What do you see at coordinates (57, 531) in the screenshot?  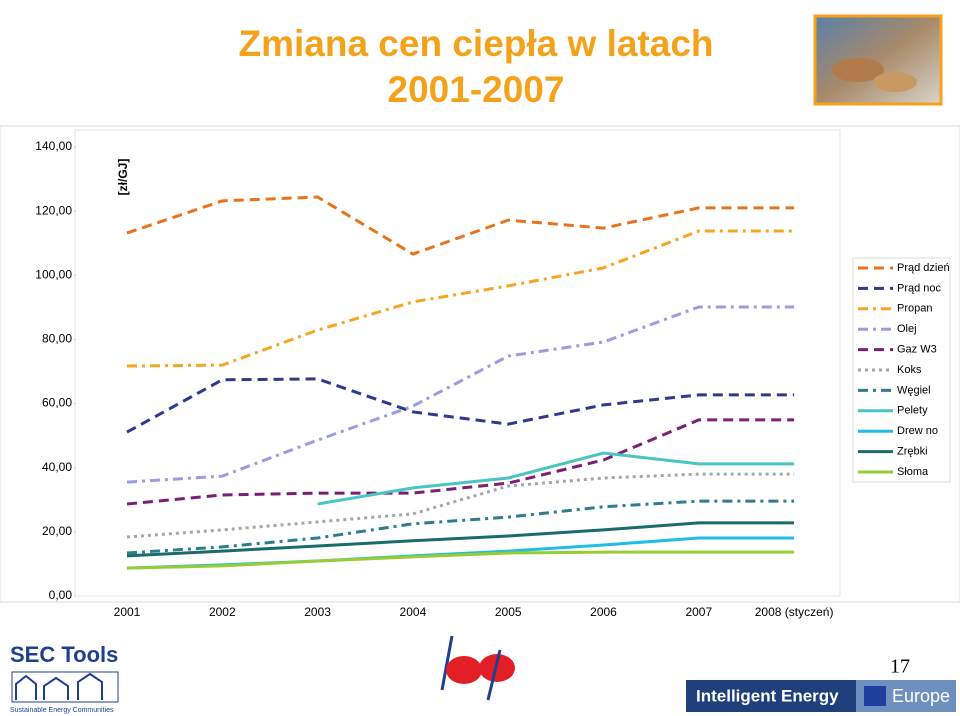 I see `y-tick-label: 20,00` at bounding box center [57, 531].